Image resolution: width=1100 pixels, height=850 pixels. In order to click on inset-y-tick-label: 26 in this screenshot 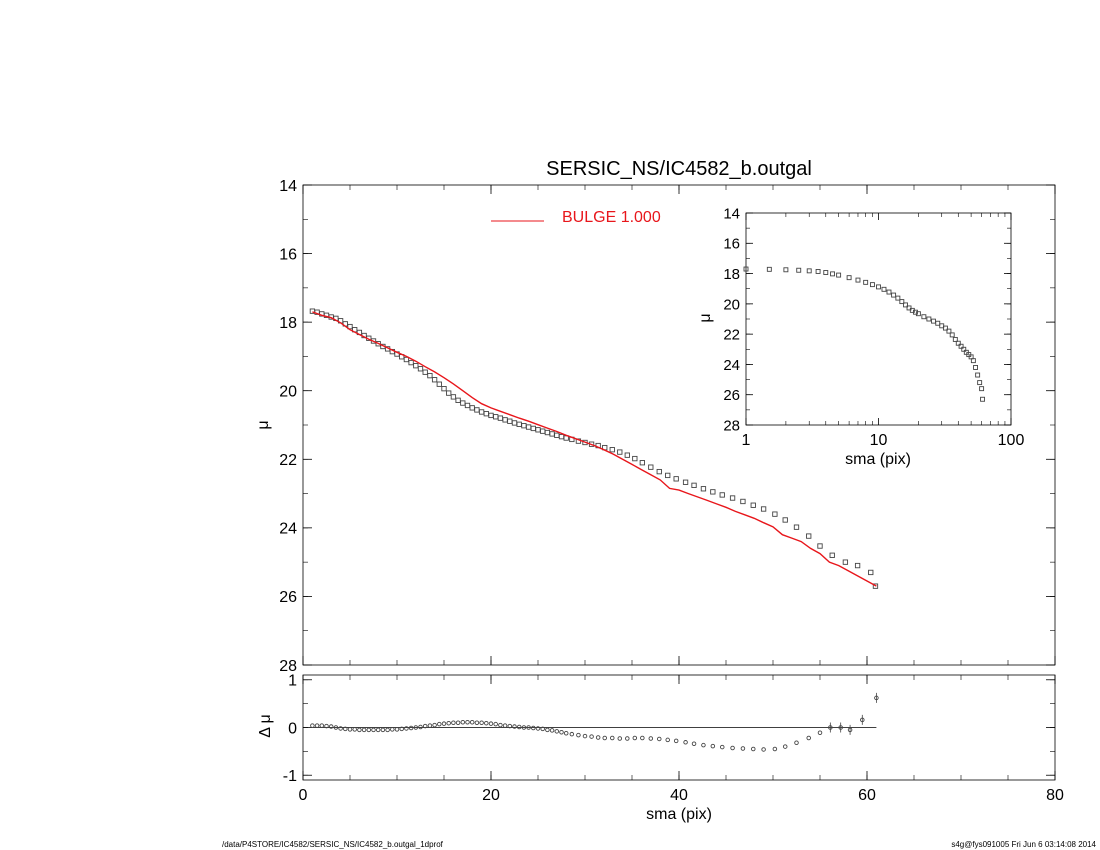, I will do `click(731, 395)`.